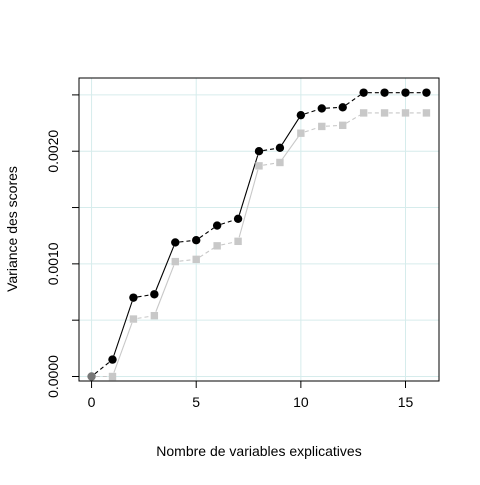 The image size is (480, 485). I want to click on y-tick-label: 0.0010, so click(53, 263).